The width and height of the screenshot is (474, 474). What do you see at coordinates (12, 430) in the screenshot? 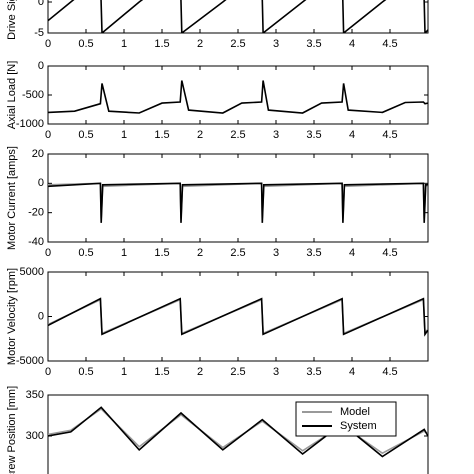
I see `y-axis-label: Screw Position [mm]` at bounding box center [12, 430].